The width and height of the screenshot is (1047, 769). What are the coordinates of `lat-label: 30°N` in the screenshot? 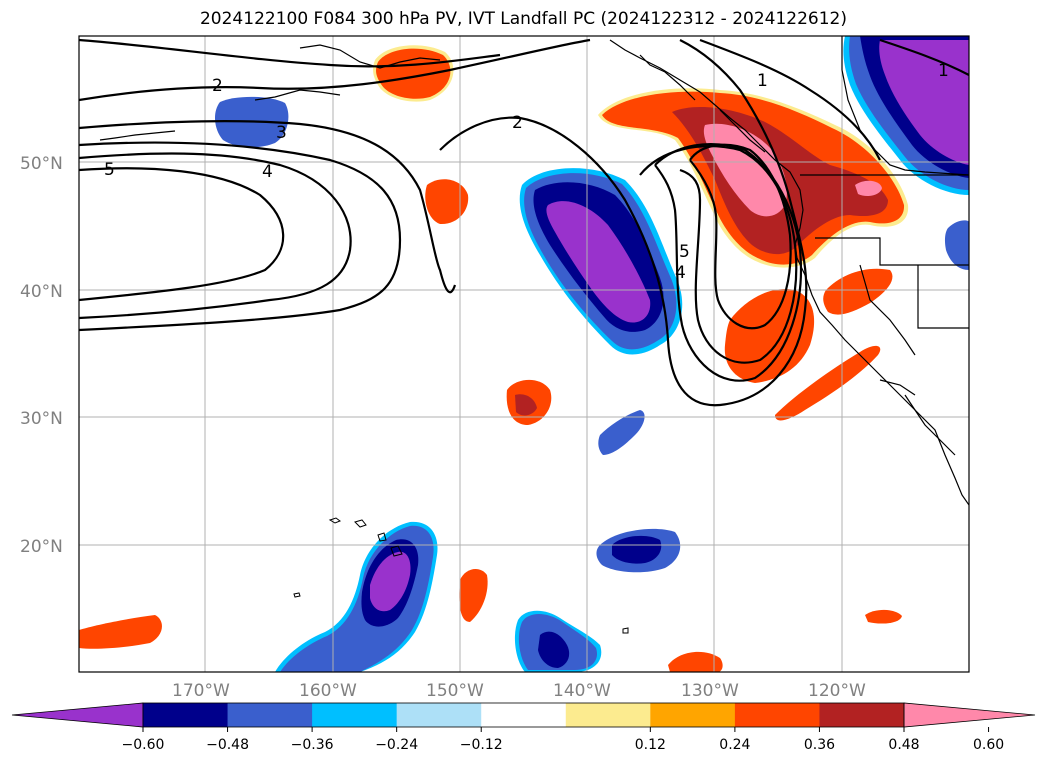 It's located at (41, 419).